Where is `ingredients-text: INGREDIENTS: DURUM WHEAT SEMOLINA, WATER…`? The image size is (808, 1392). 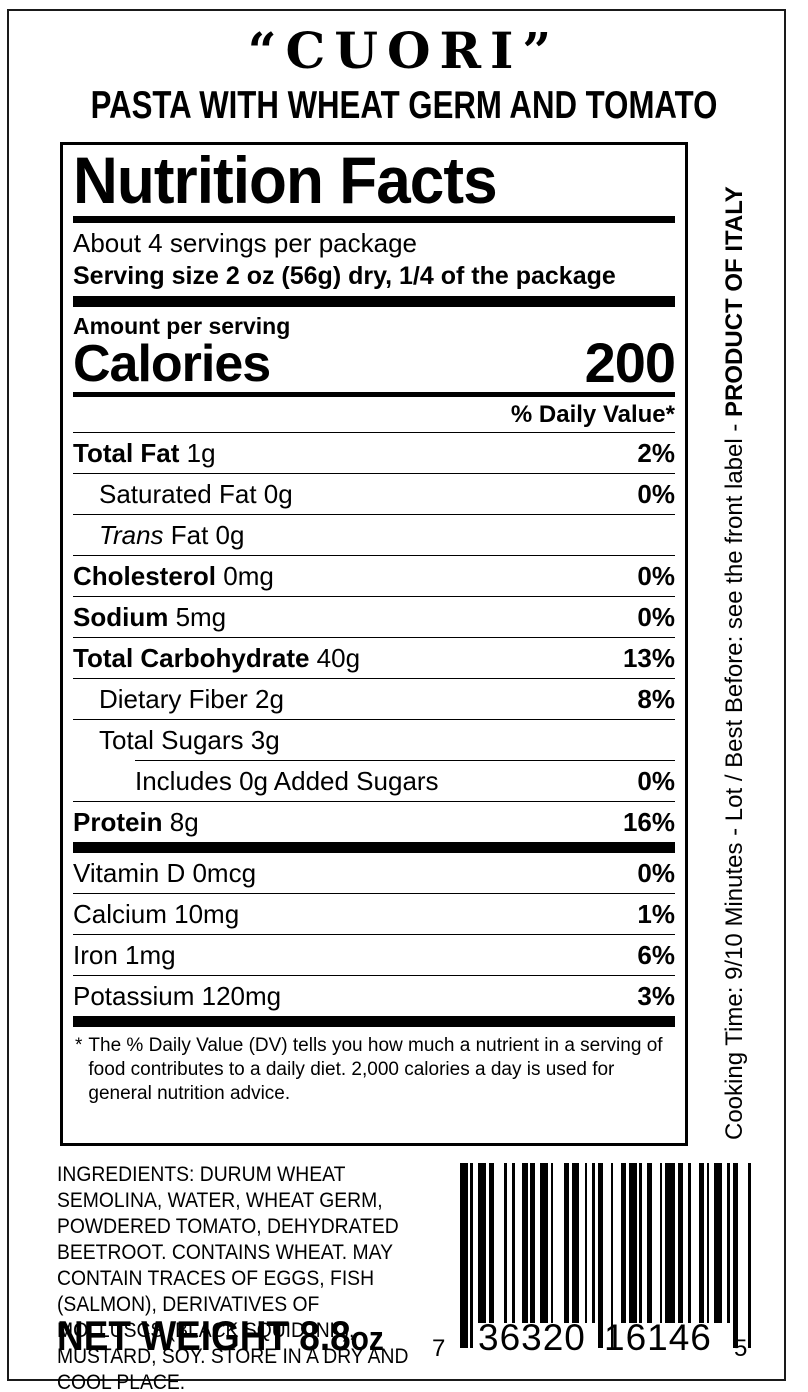
ingredients-text: INGREDIENTS: DURUM WHEAT SEMOLINA, WATER… is located at coordinates (233, 1277).